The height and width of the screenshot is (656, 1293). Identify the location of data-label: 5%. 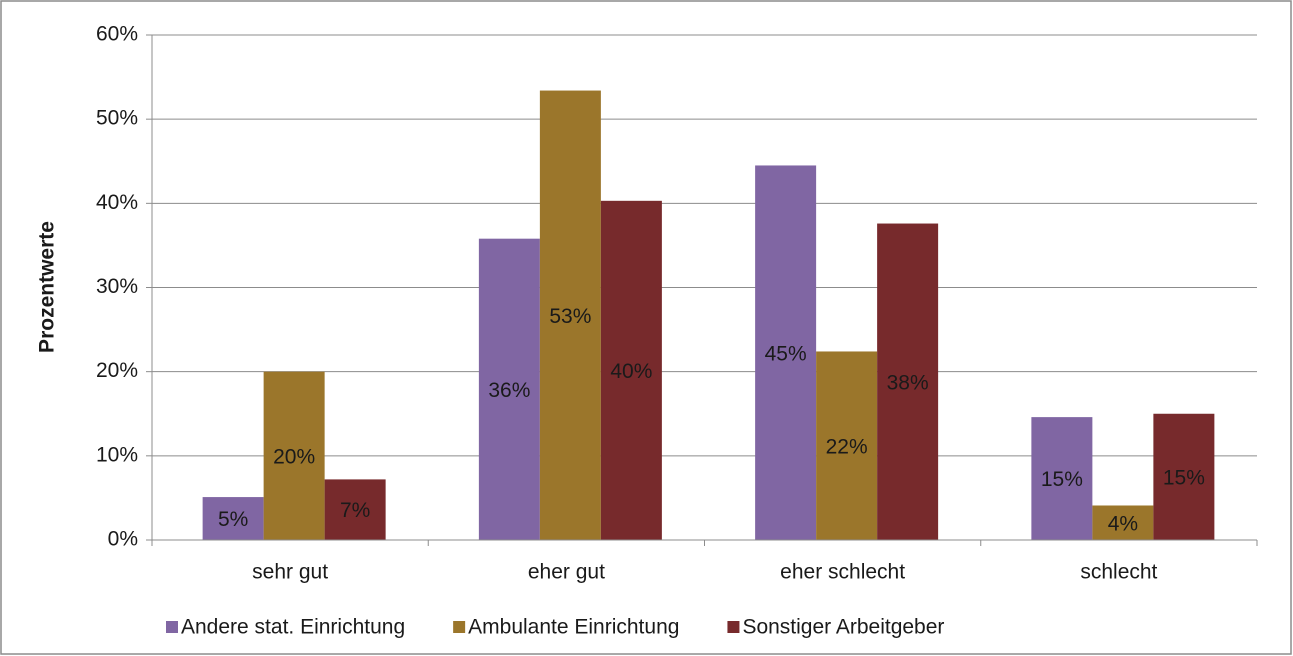
(233, 519).